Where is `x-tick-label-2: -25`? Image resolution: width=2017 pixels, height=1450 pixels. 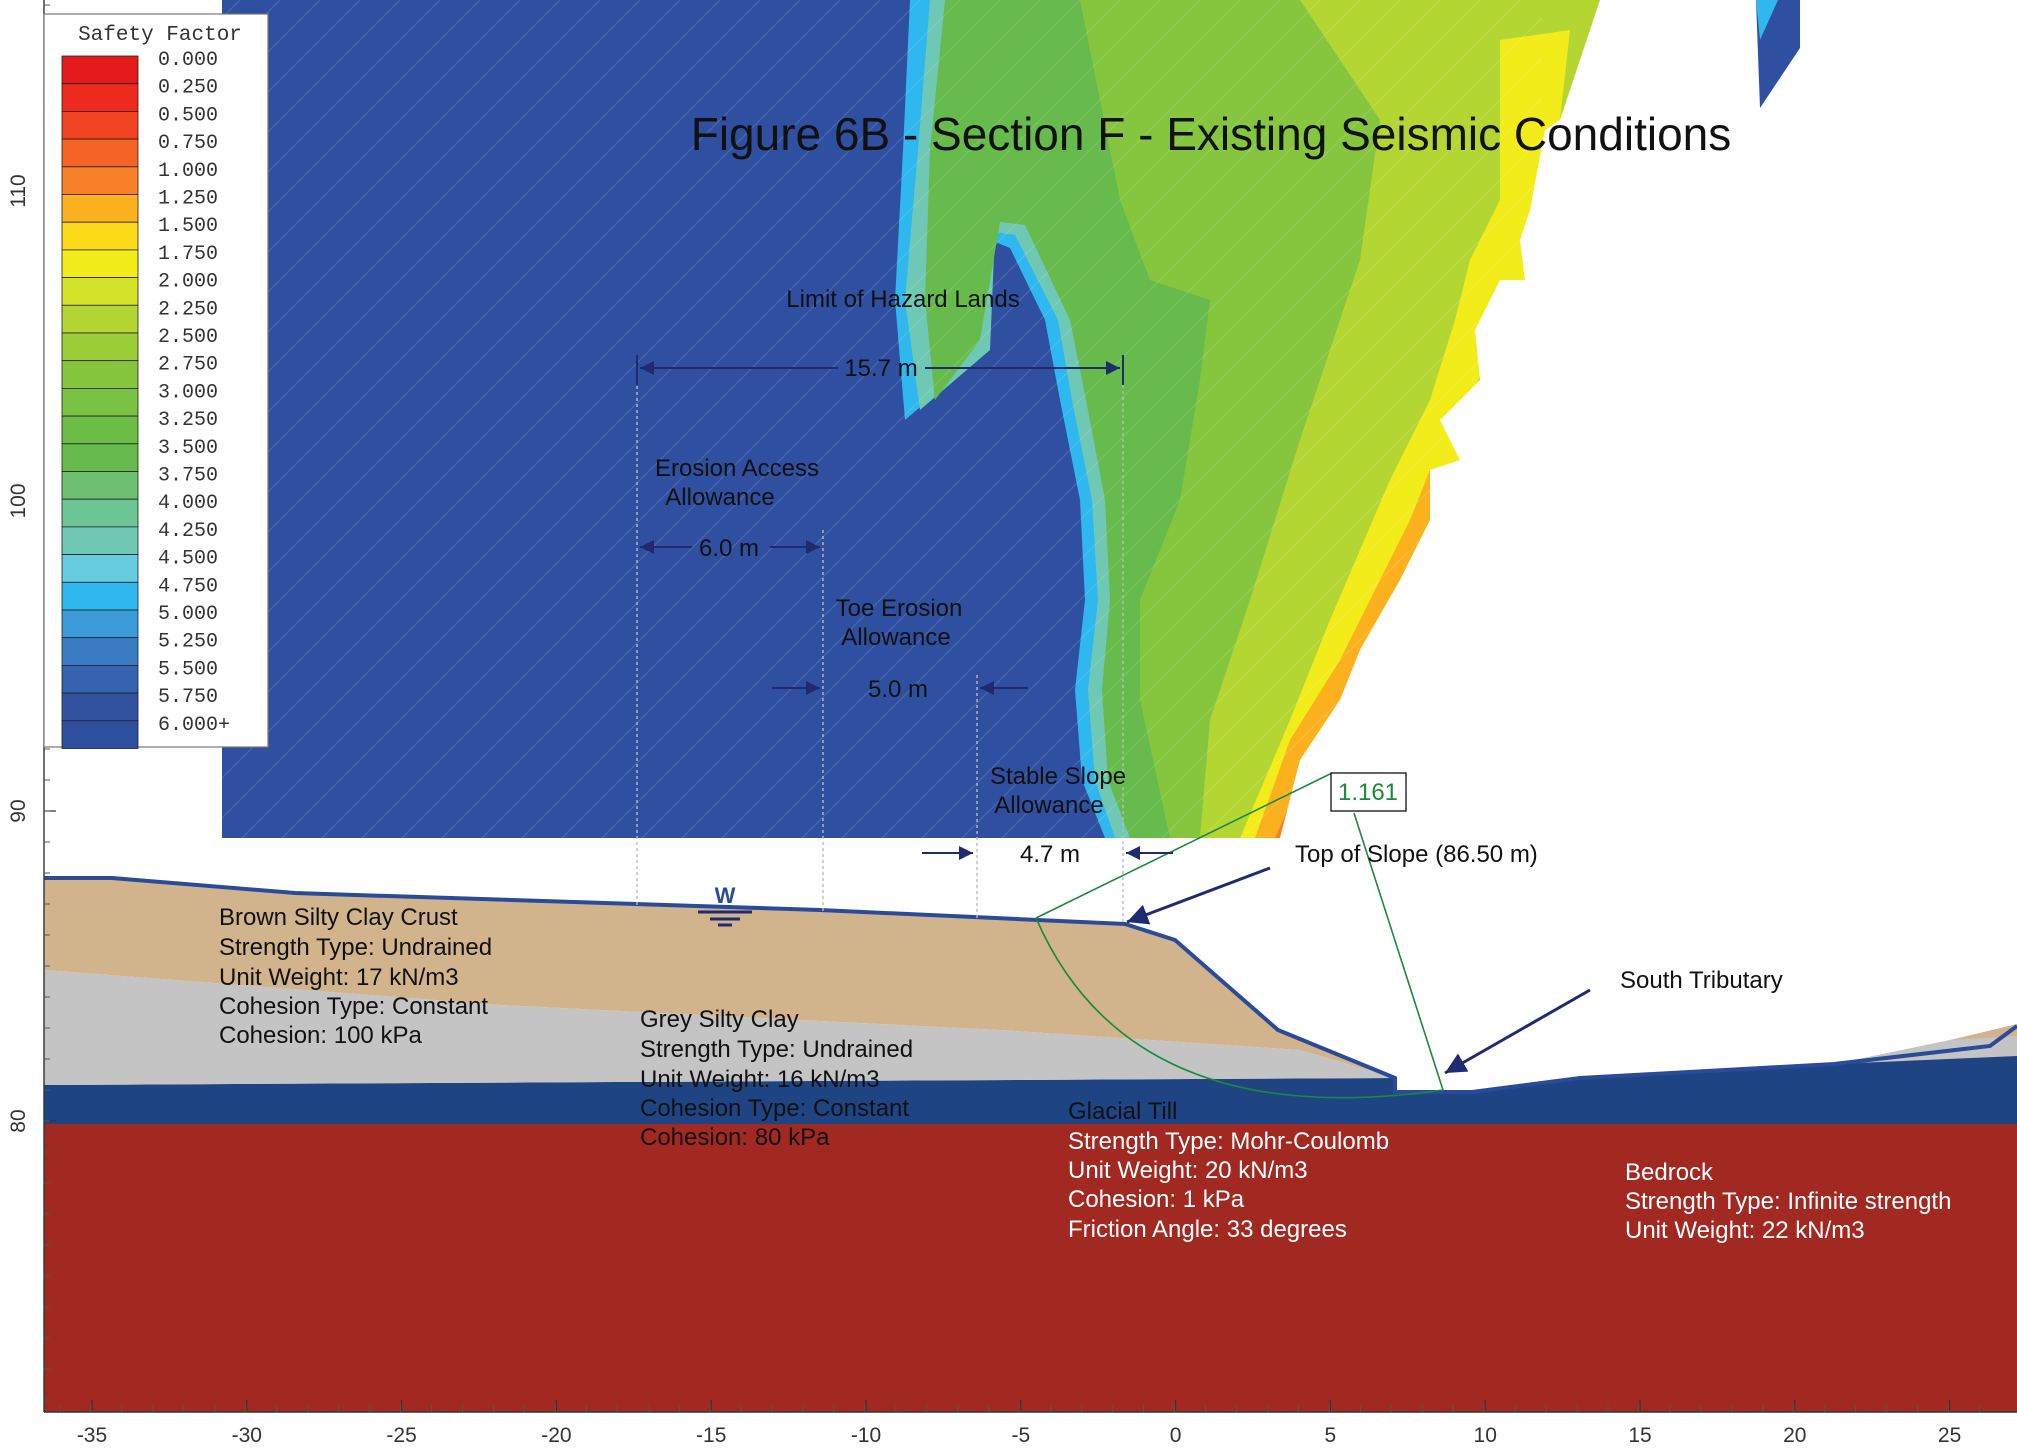
x-tick-label-2: -25 is located at coordinates (401, 1434).